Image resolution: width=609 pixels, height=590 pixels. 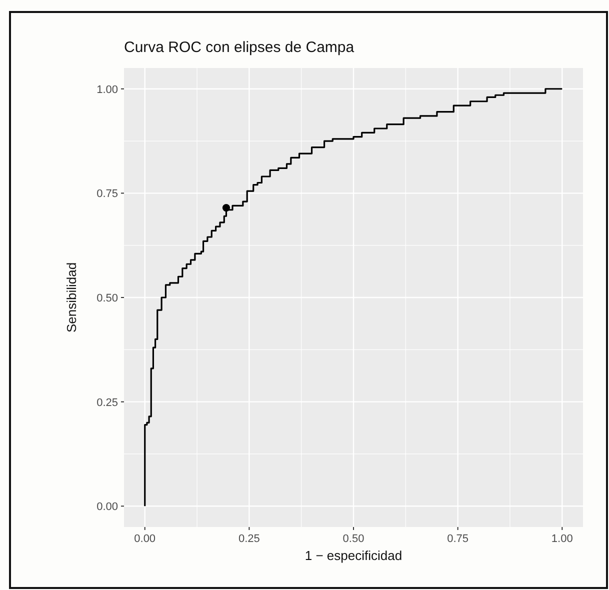 What do you see at coordinates (562, 539) in the screenshot?
I see `x-tick-label: 1.00` at bounding box center [562, 539].